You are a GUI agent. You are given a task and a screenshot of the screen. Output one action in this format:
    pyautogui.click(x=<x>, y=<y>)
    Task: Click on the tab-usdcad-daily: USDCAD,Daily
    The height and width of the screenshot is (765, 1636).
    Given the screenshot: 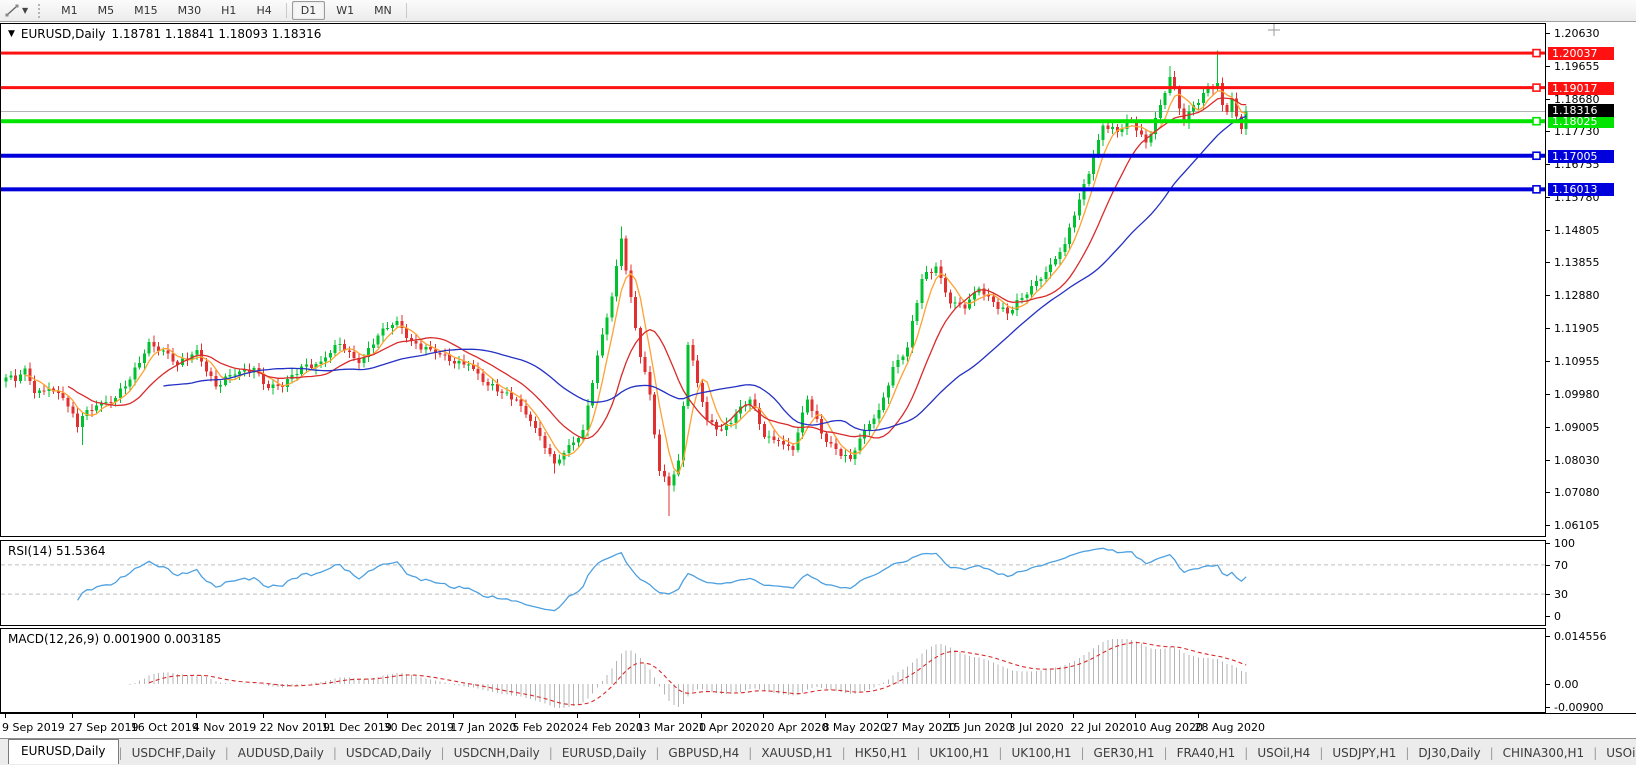 What is the action you would take?
    pyautogui.click(x=388, y=753)
    